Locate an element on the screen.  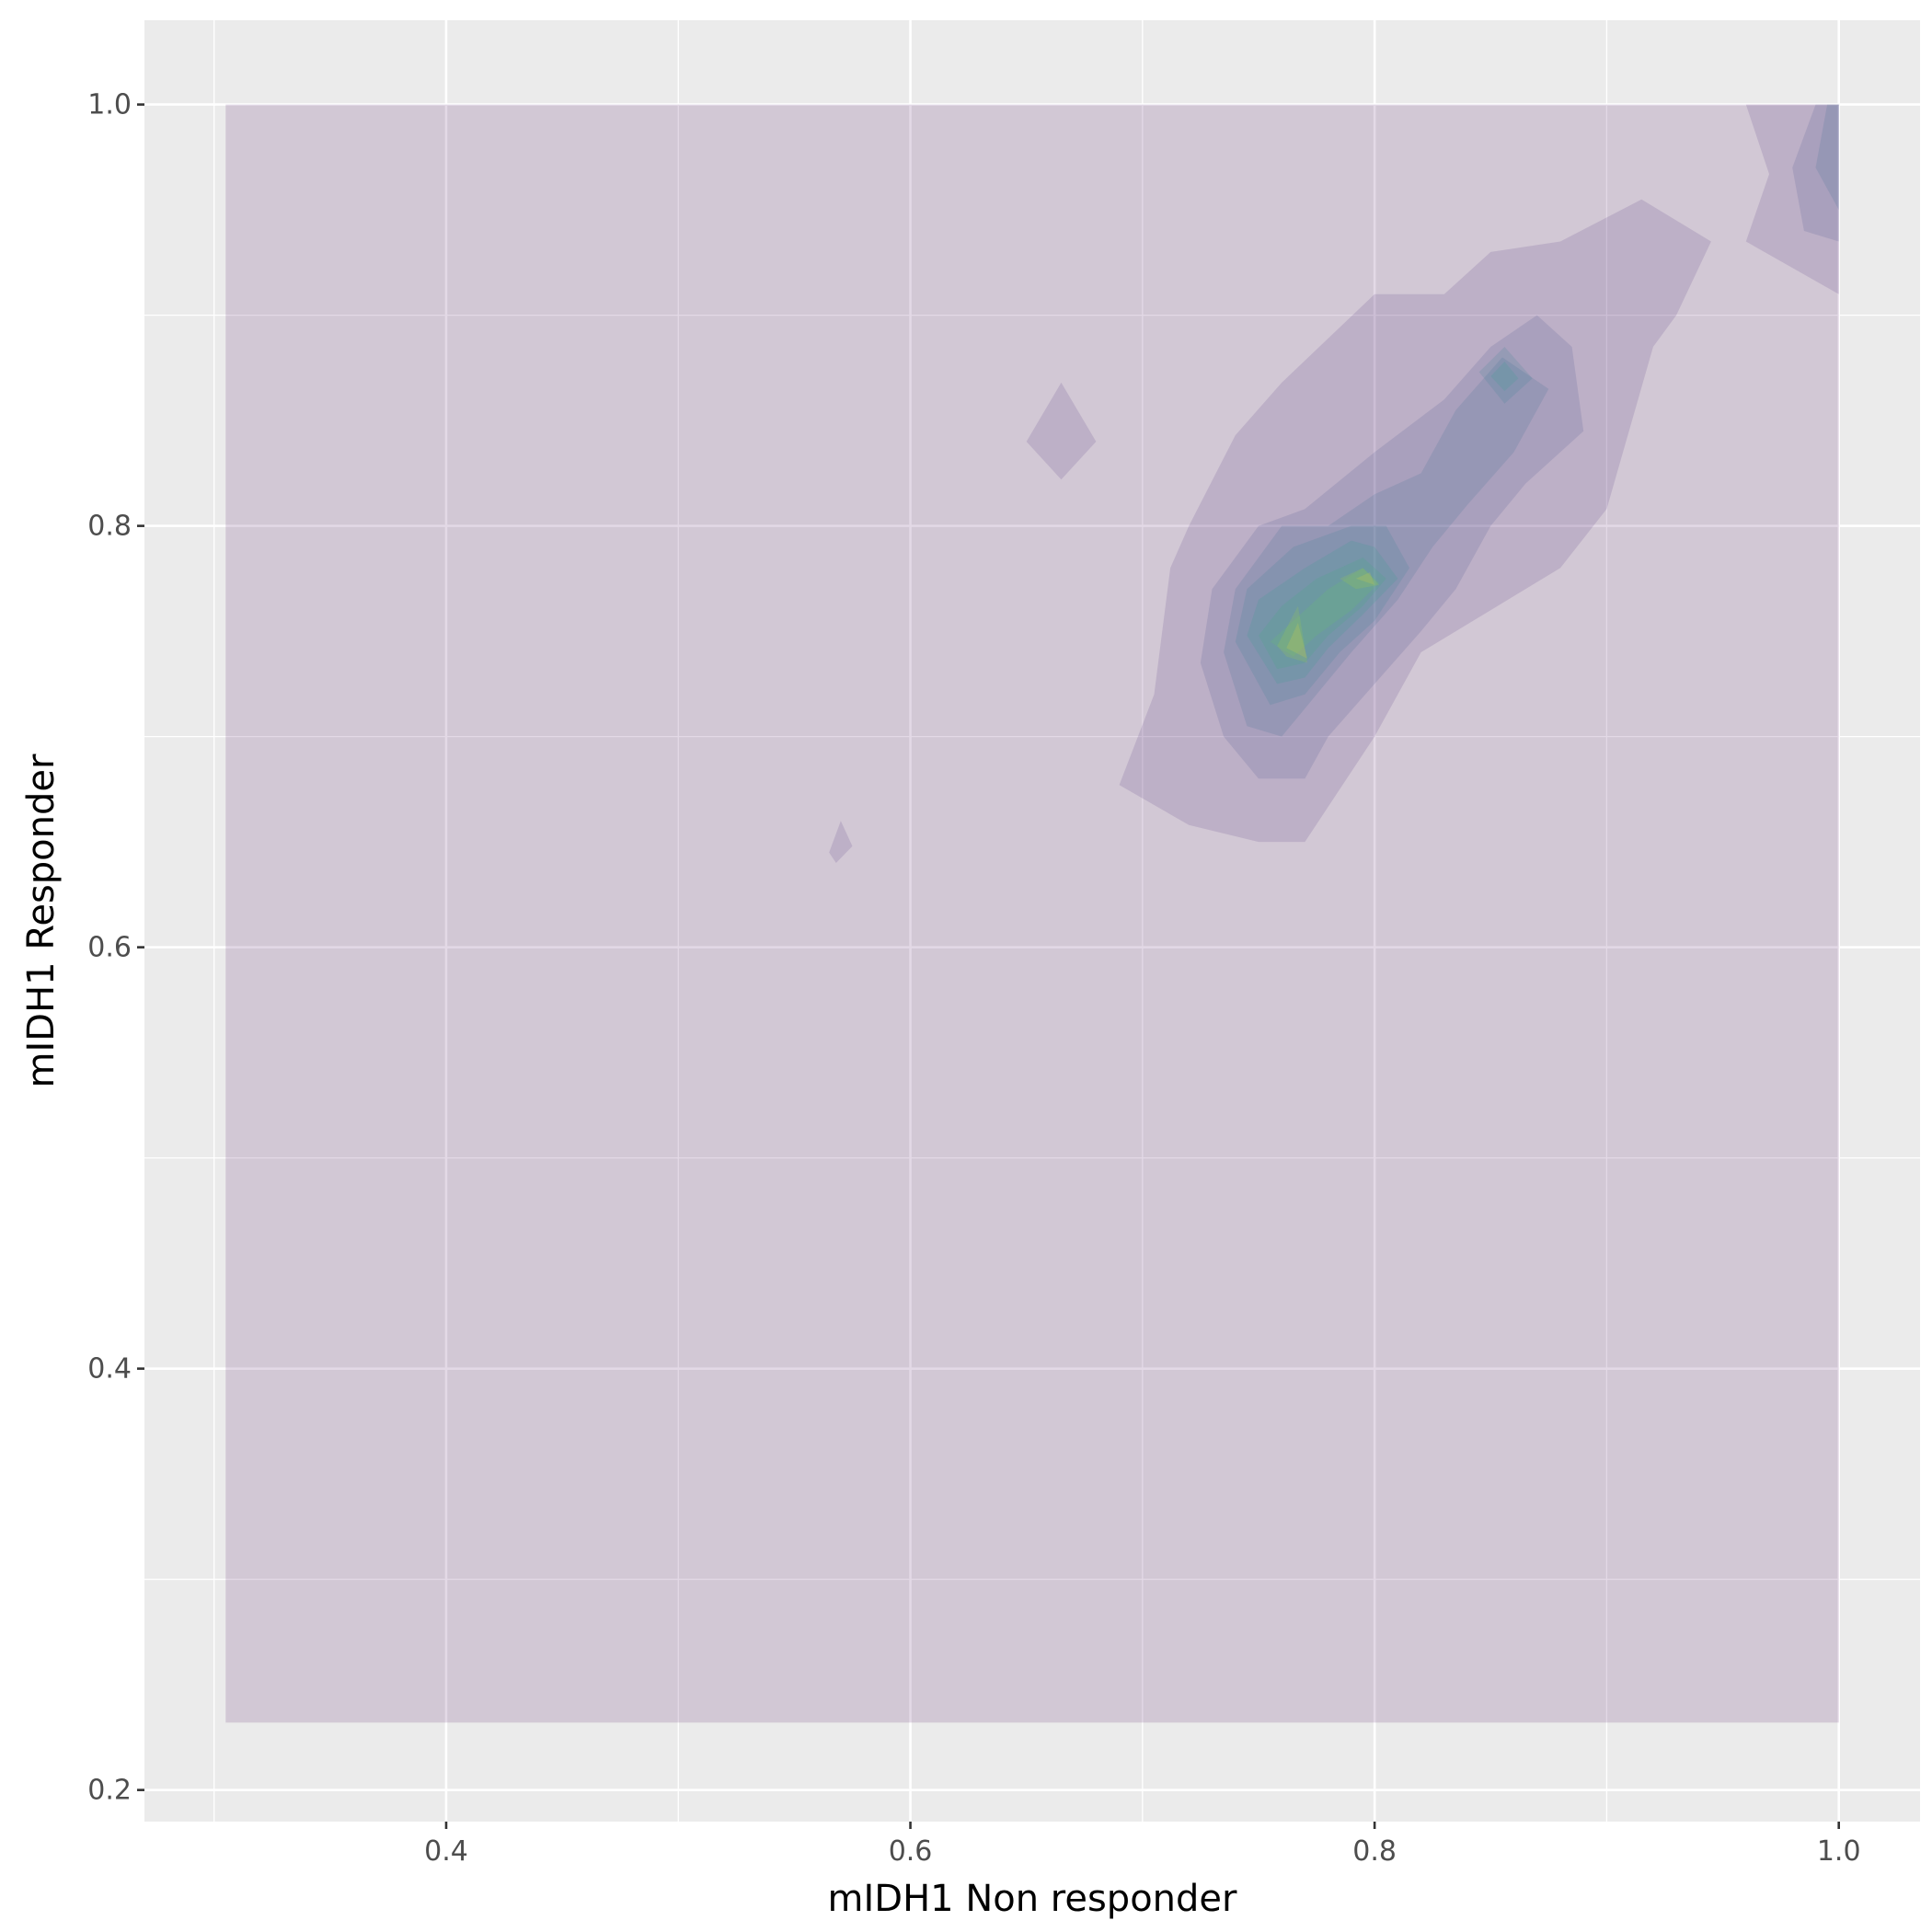
y-tick-label: 0.2 is located at coordinates (109, 1791).